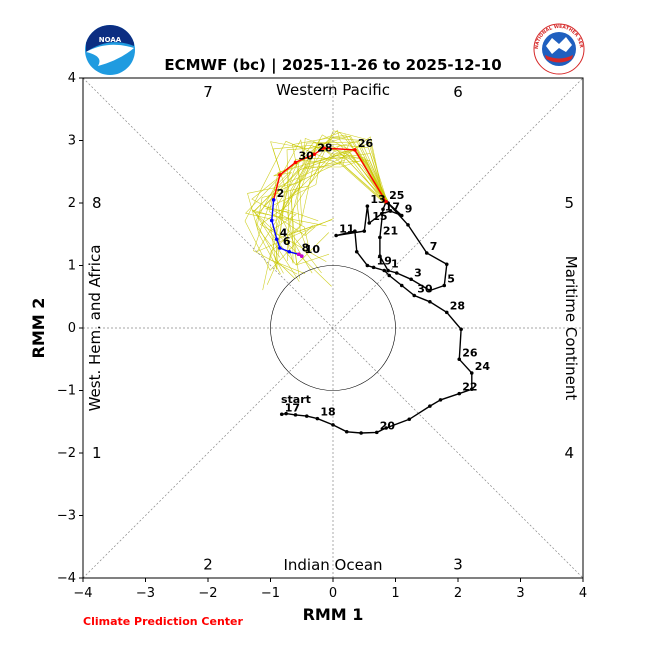  What do you see at coordinates (163, 621) in the screenshot?
I see `credit-label: Climate Prediction Center` at bounding box center [163, 621].